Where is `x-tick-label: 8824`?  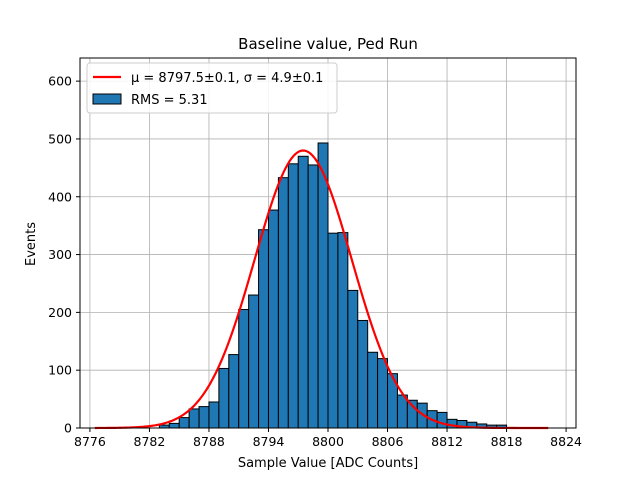 x-tick-label: 8824 is located at coordinates (566, 441).